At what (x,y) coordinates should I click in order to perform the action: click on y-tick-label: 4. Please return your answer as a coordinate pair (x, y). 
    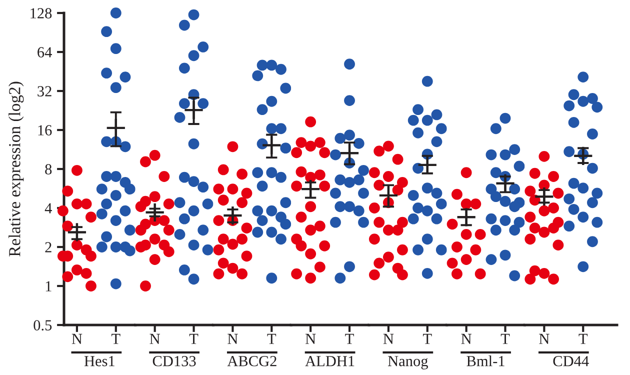
    Looking at the image, I should click on (48, 208).